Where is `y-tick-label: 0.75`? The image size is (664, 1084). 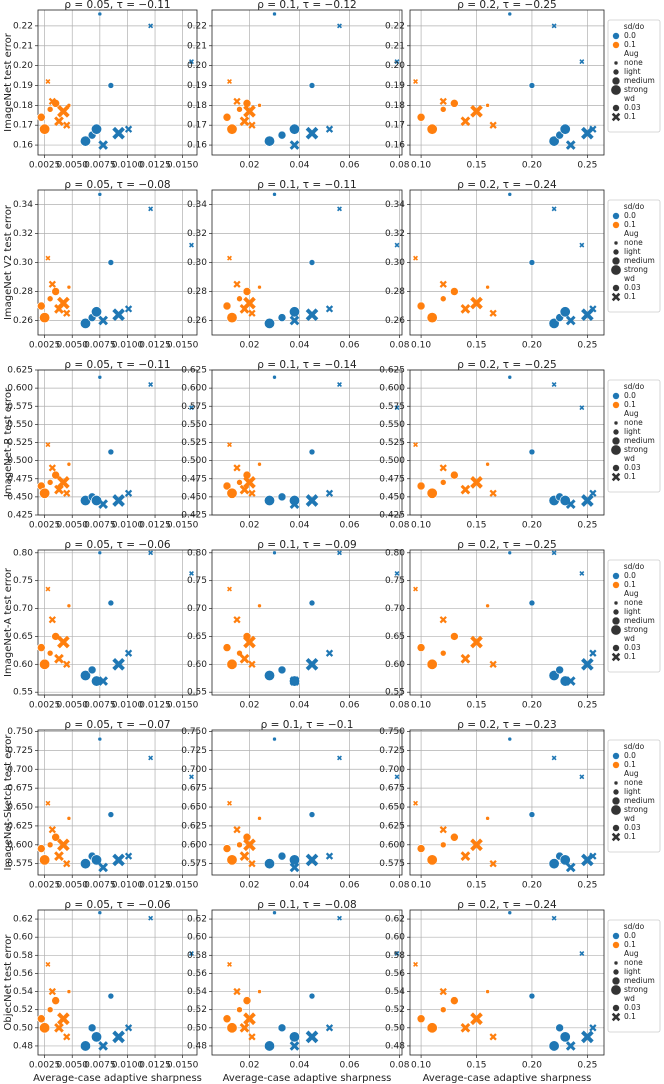
y-tick-label: 0.75 is located at coordinates (197, 581).